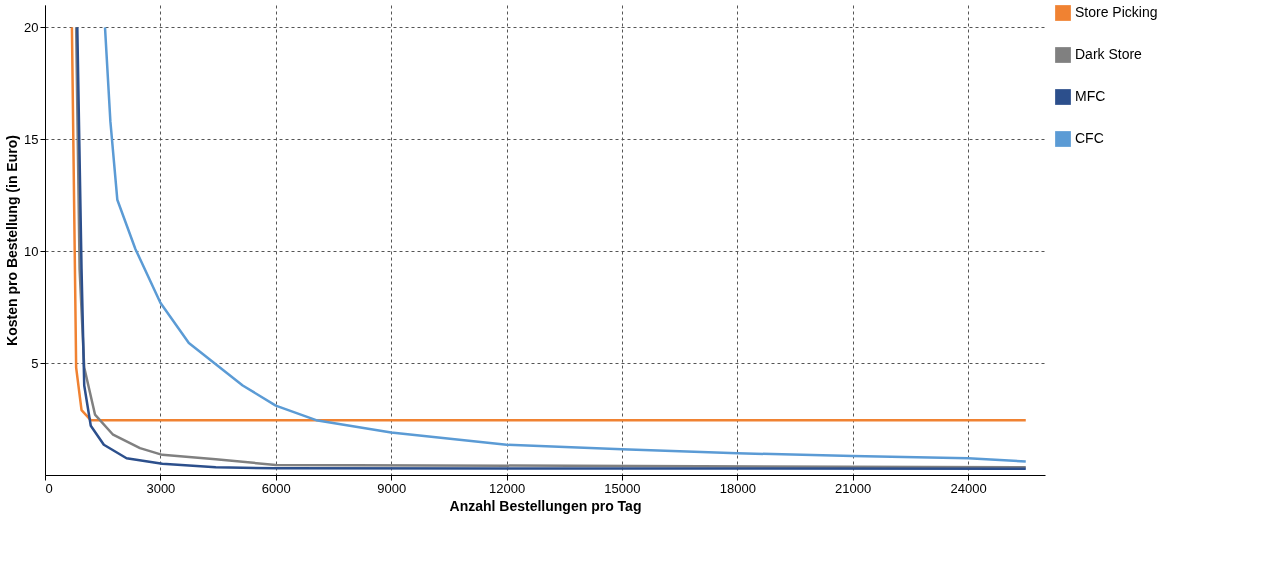 Image resolution: width=1280 pixels, height=575 pixels. What do you see at coordinates (968, 488) in the screenshot?
I see `x-tick-label: 24000` at bounding box center [968, 488].